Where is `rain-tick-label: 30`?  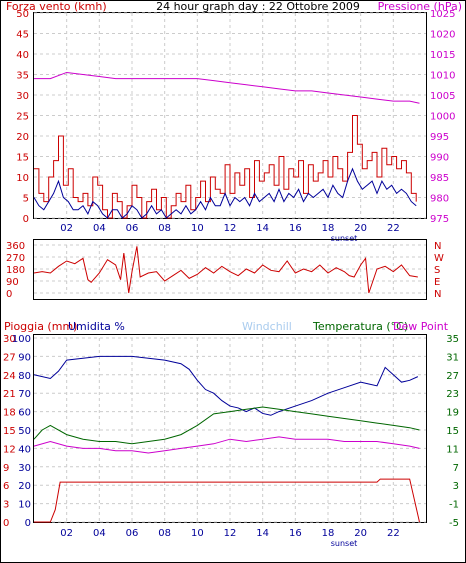 rain-tick-label: 30 is located at coordinates (9, 339).